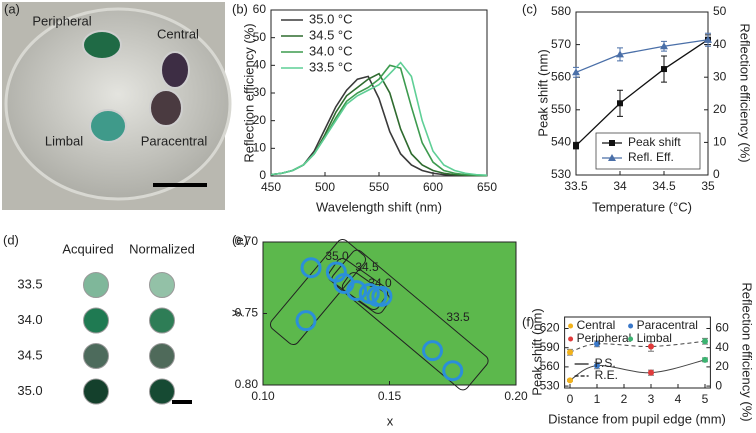  Describe the element at coordinates (561, 44) in the screenshot. I see `y-tick-label: 570` at that location.